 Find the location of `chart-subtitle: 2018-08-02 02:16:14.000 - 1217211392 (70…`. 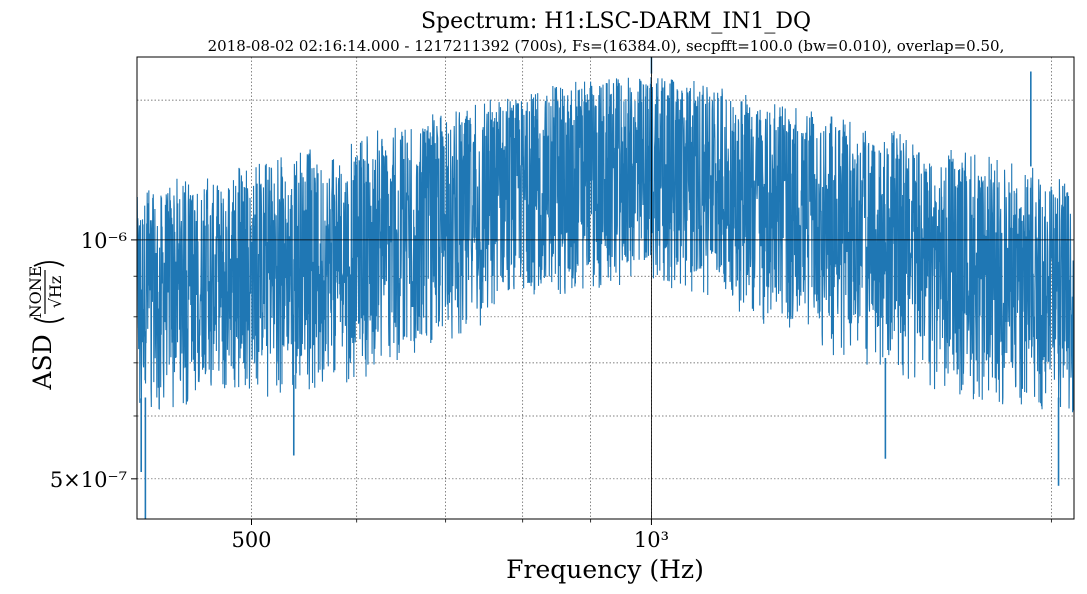

chart-subtitle: 2018-08-02 02:16:14.000 - 1217211392 (70… is located at coordinates (606, 46).